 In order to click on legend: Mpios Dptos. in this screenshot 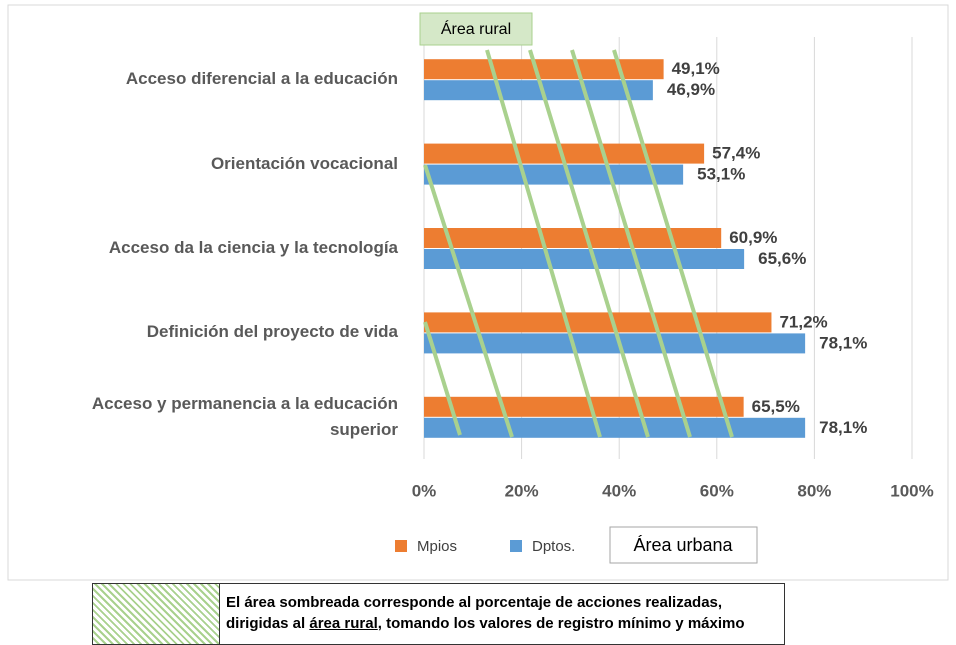, I will do `click(485, 546)`.